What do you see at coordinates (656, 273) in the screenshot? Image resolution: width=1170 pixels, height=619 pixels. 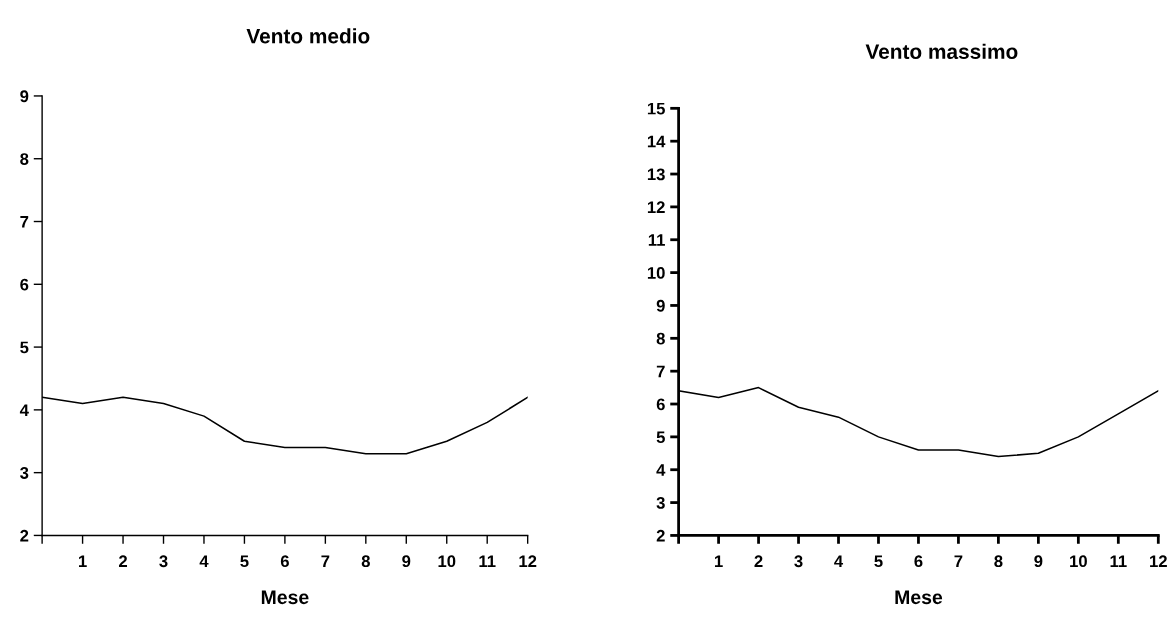 I see `y-tick-label: 10` at bounding box center [656, 273].